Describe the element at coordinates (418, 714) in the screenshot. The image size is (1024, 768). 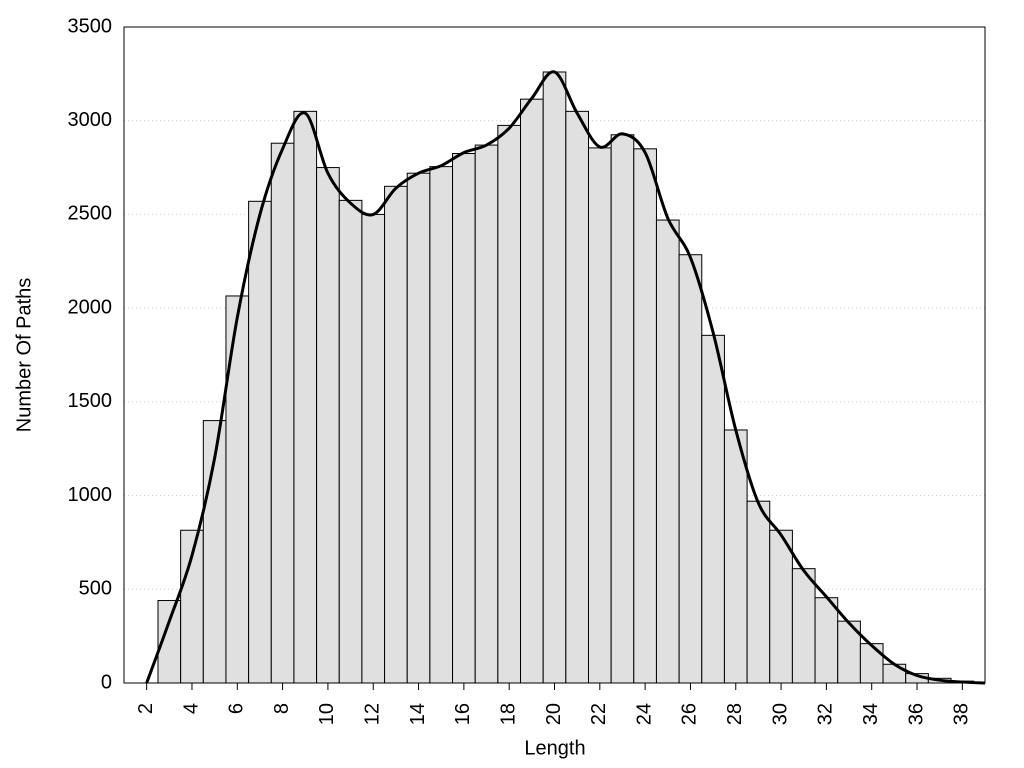
I see `x-tick-label: 14` at that location.